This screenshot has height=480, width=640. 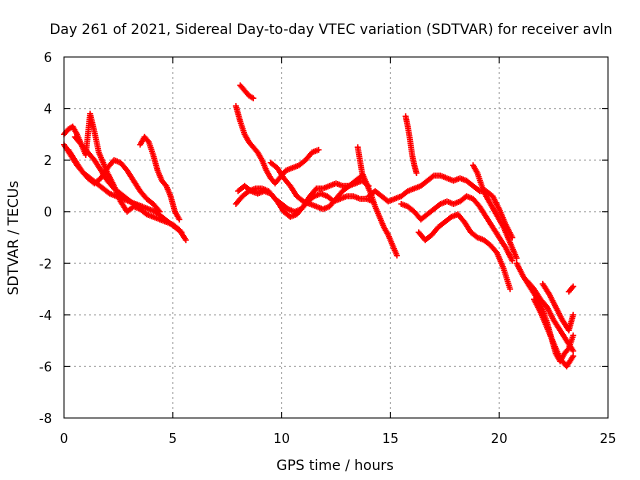 I want to click on x-tick-label: 5, so click(x=173, y=439).